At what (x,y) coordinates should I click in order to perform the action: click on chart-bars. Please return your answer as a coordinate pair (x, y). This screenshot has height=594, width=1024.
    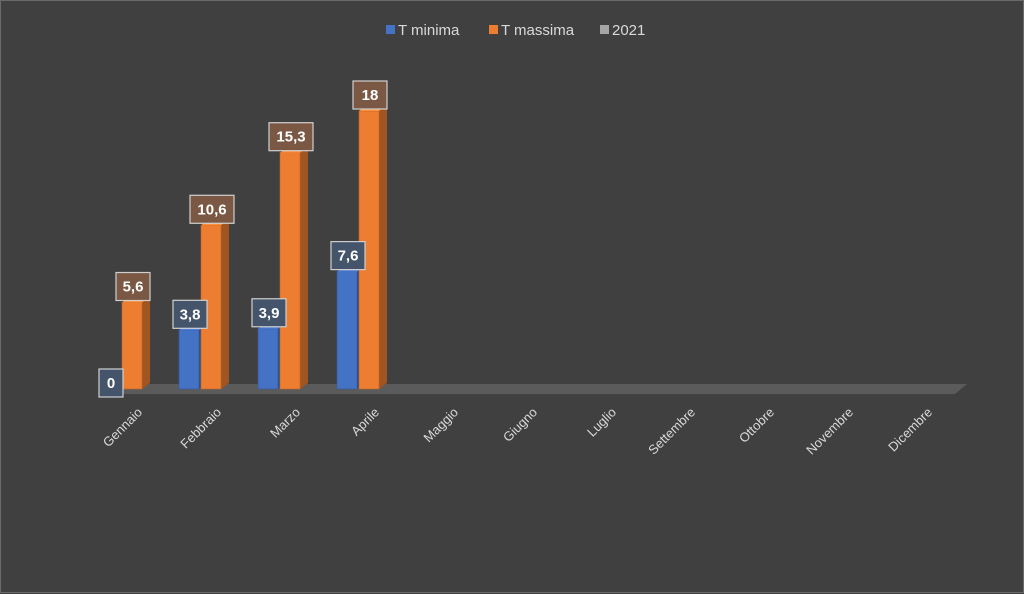
    Looking at the image, I should click on (243, 247).